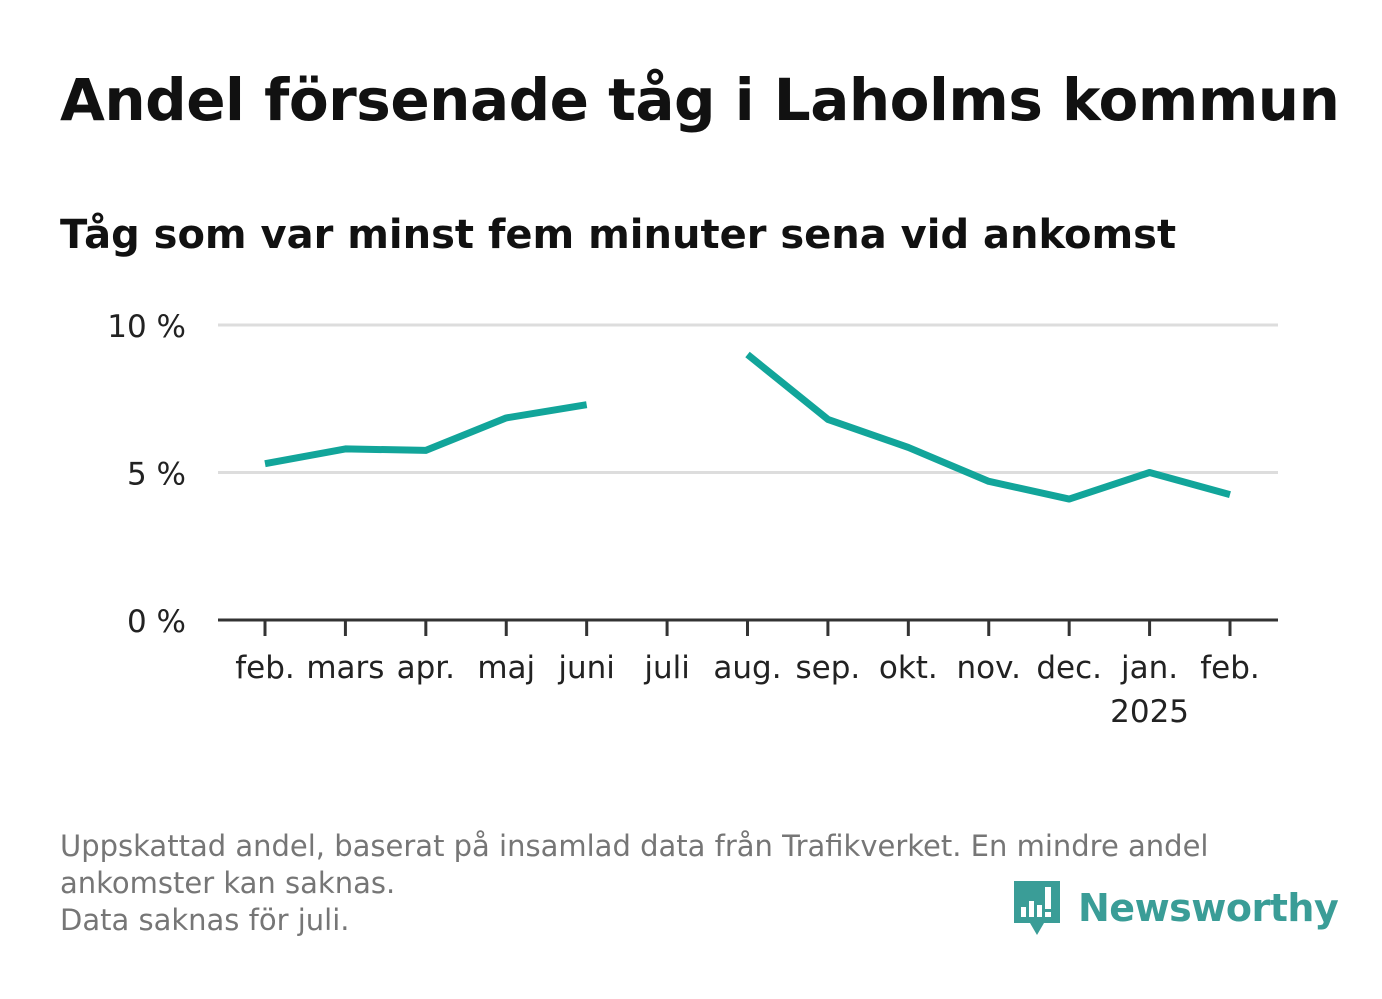  I want to click on x-axis, so click(748, 627).